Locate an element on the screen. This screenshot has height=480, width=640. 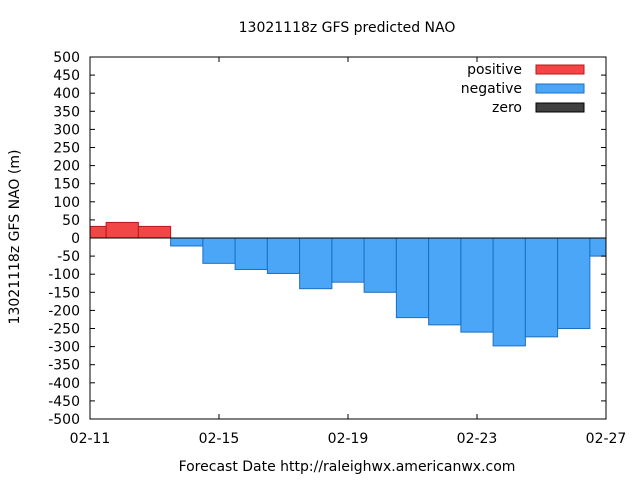
y-tick-label: 500 is located at coordinates (66, 58).